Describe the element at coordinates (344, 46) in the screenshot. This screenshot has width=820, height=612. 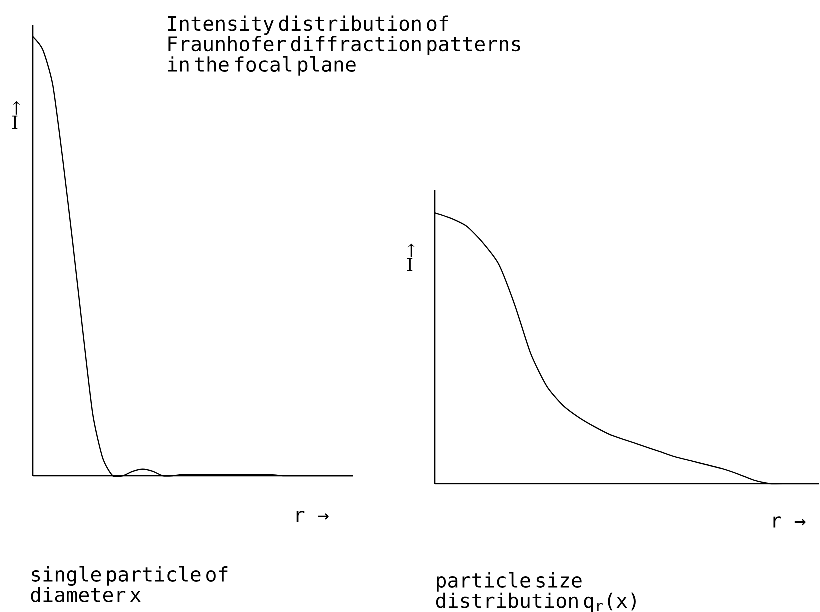
I see `chart-title: Intensity distribution of Fraunhofer diffraction patterns in the focal plane` at that location.